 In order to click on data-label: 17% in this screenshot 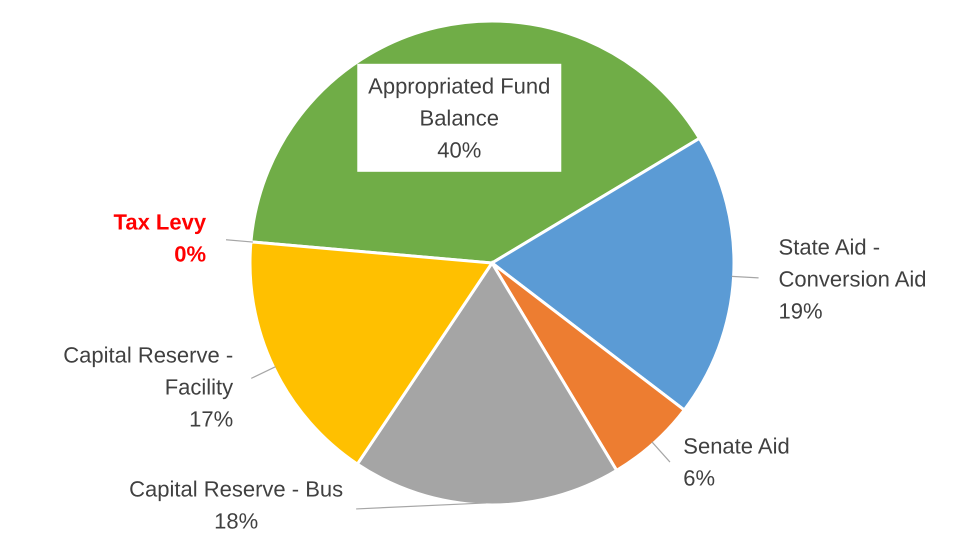, I will do `click(211, 419)`.